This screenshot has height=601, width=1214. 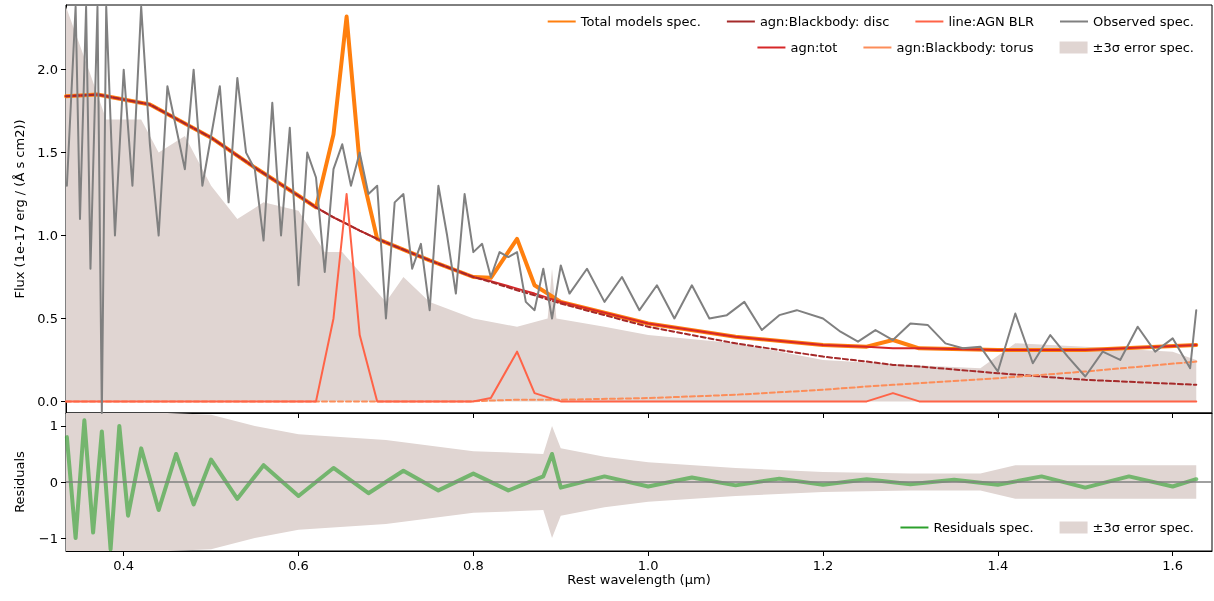 What do you see at coordinates (124, 565) in the screenshot?
I see `x-tick-label: 0.4` at bounding box center [124, 565].